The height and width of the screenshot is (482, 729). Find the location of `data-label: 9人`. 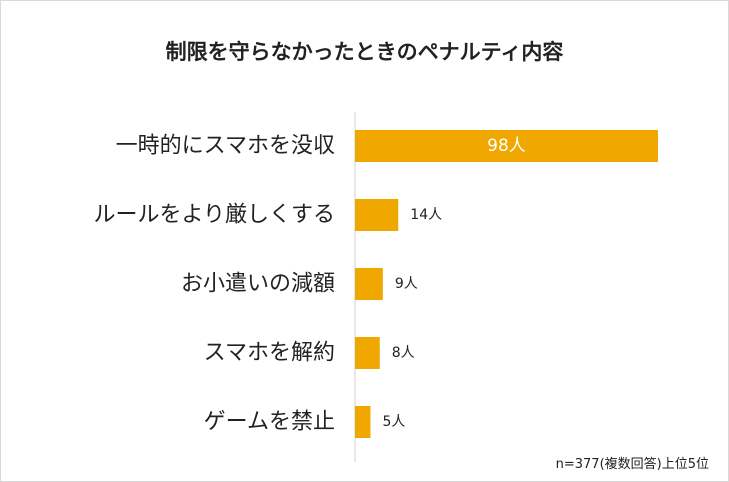

data-label: 9人 is located at coordinates (406, 284).